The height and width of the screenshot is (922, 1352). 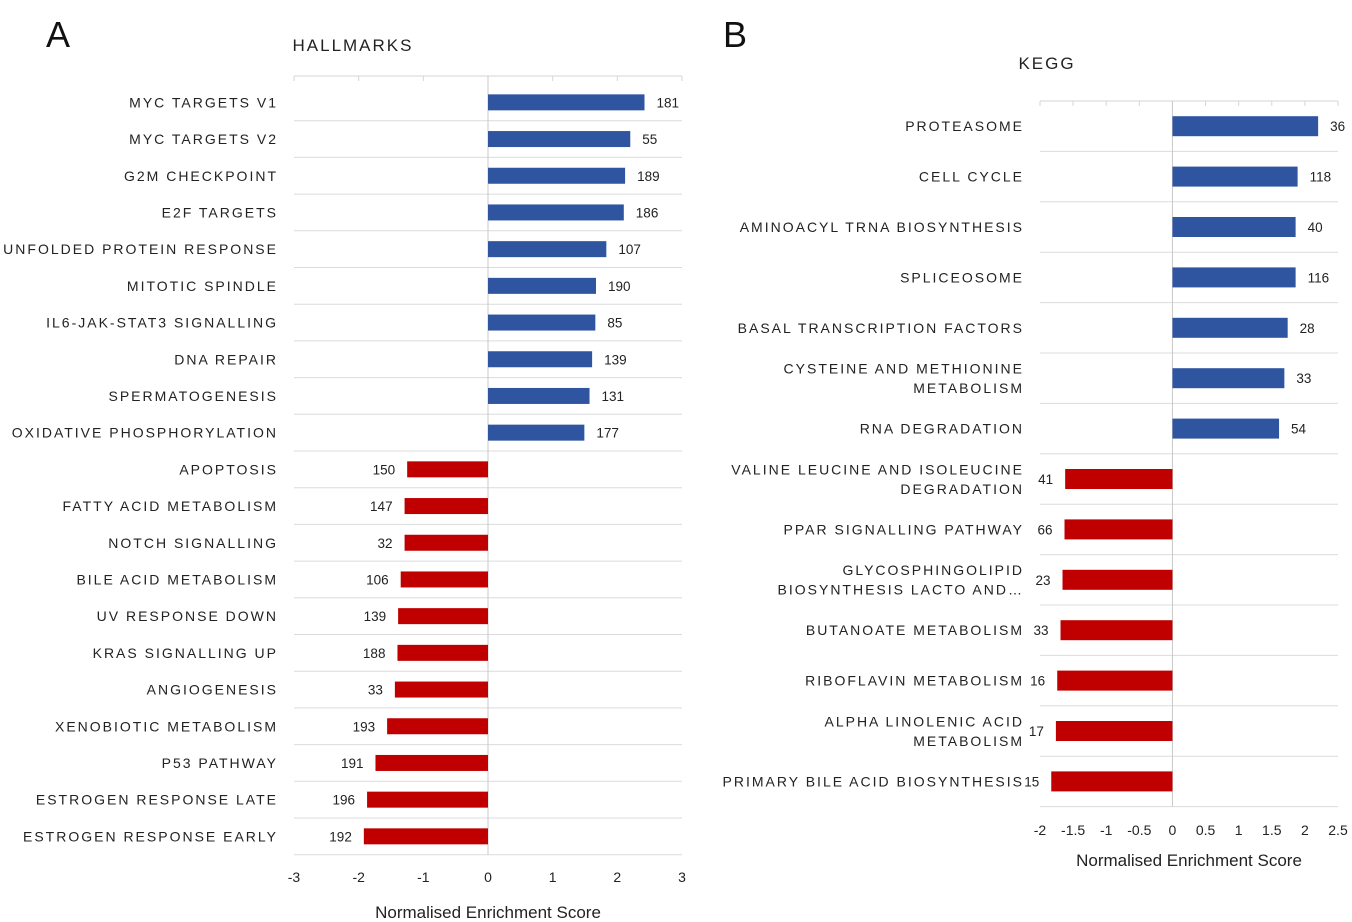 What do you see at coordinates (629, 249) in the screenshot?
I see `count-label: 107` at bounding box center [629, 249].